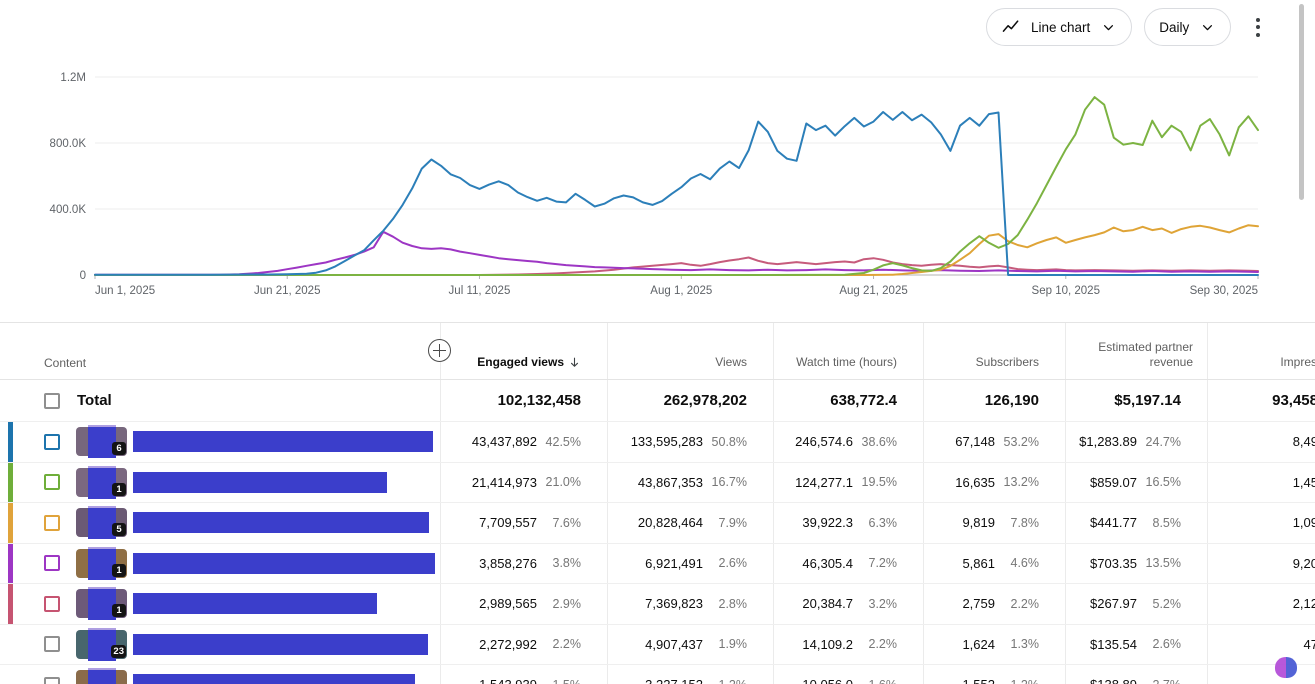 This screenshot has height=684, width=1315. Describe the element at coordinates (827, 604) in the screenshot. I see `metric-value: 20,384.7` at that location.